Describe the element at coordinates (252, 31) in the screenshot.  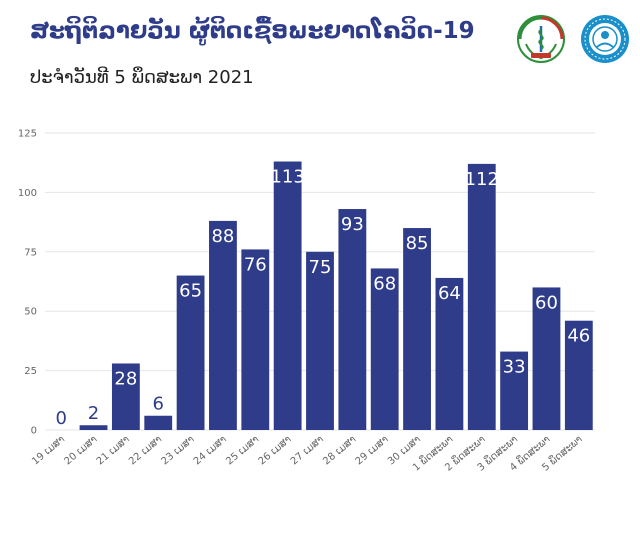
I see `page-title: ສະຖິຕິລາຍວັນ ຜູ້ຕິດເຊື້ອພະຍາດໂຄວິດ-19` at that location.